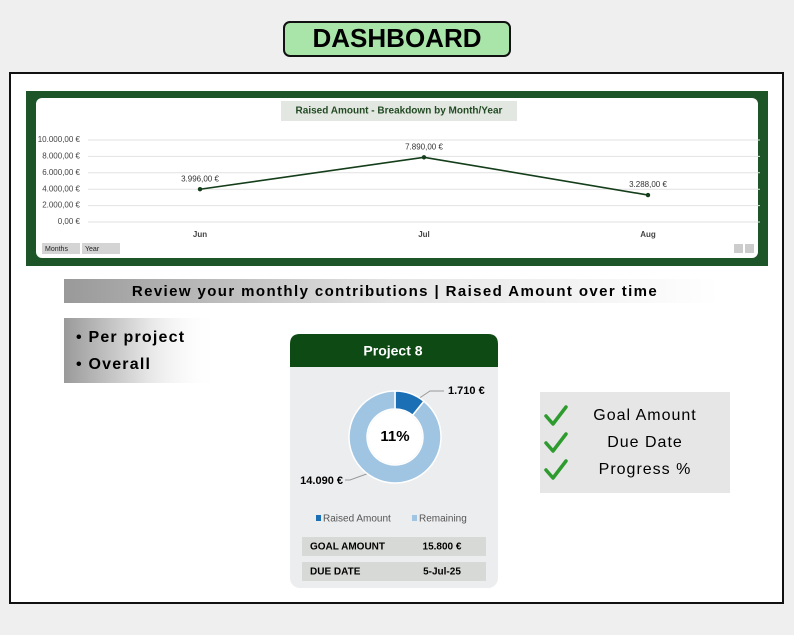 The width and height of the screenshot is (794, 635). What do you see at coordinates (443, 519) in the screenshot?
I see `legend-label: Remaining` at bounding box center [443, 519].